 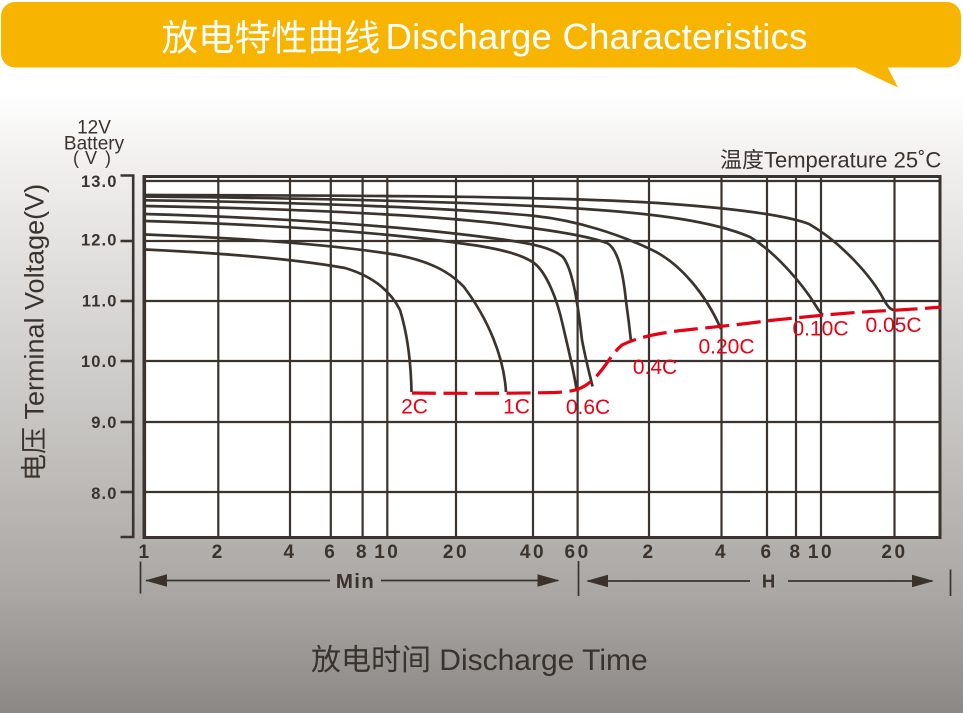 I want to click on svg-text: 11.0, so click(x=100, y=301).